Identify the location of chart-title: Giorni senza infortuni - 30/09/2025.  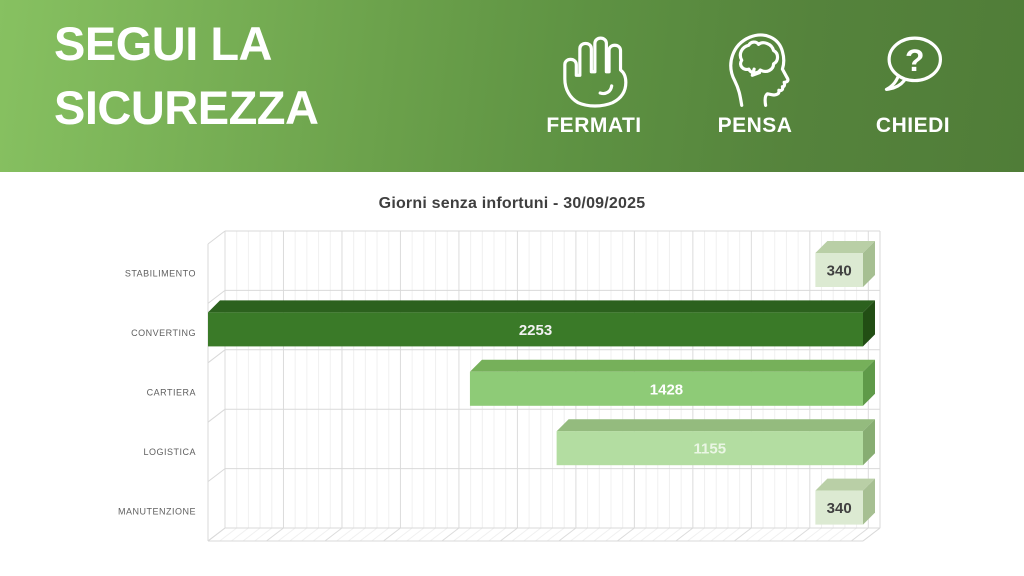
(512, 203).